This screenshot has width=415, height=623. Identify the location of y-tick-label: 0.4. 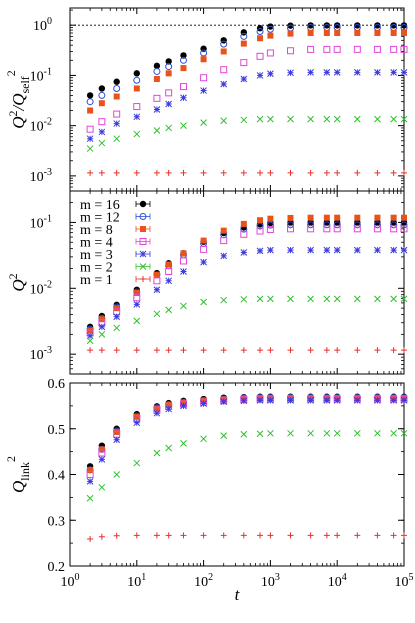
(57, 476).